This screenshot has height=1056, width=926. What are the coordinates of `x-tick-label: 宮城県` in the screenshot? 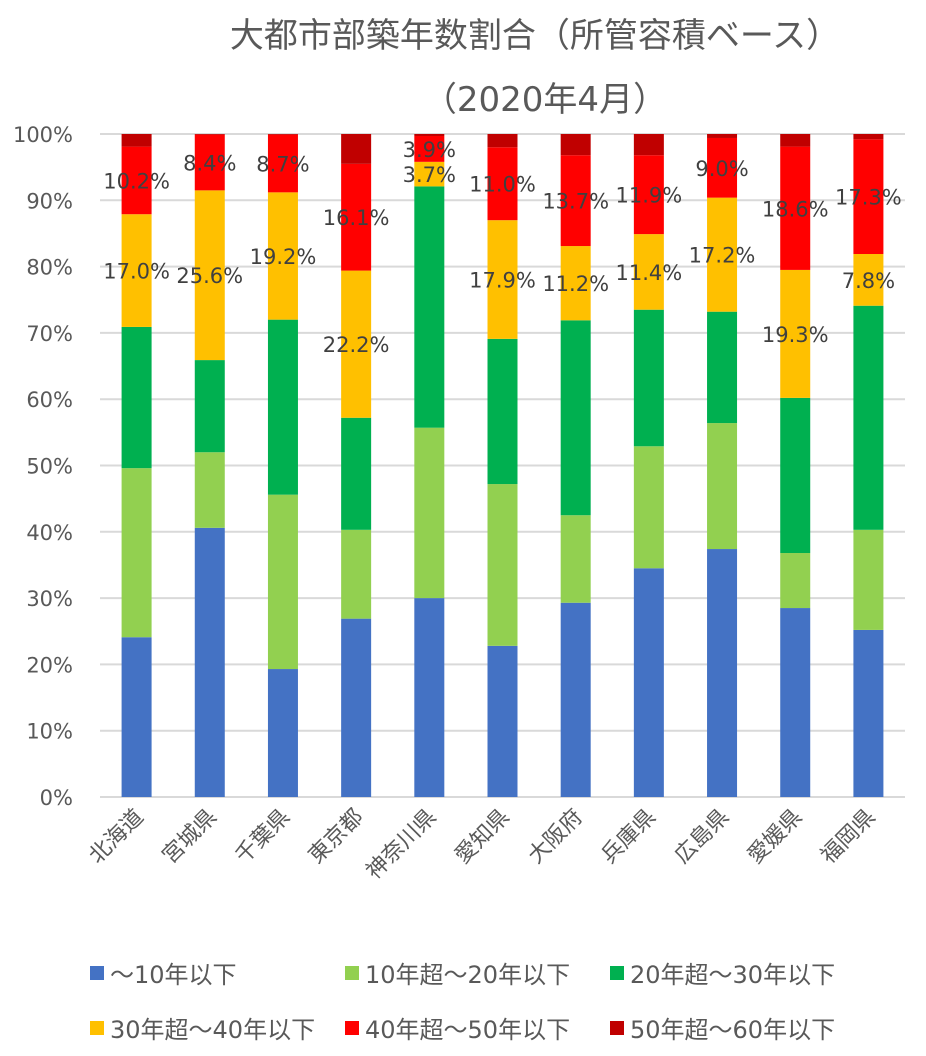 It's located at (190, 837).